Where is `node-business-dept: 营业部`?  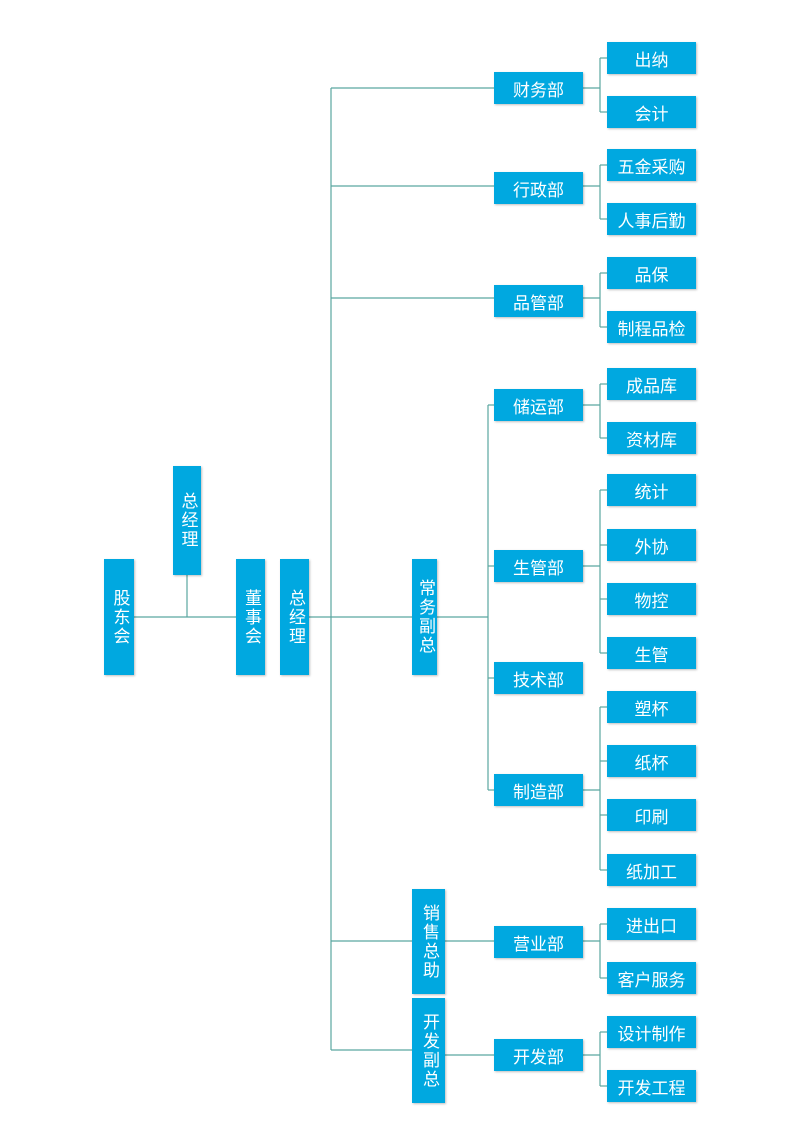 node-business-dept: 营业部 is located at coordinates (538, 942).